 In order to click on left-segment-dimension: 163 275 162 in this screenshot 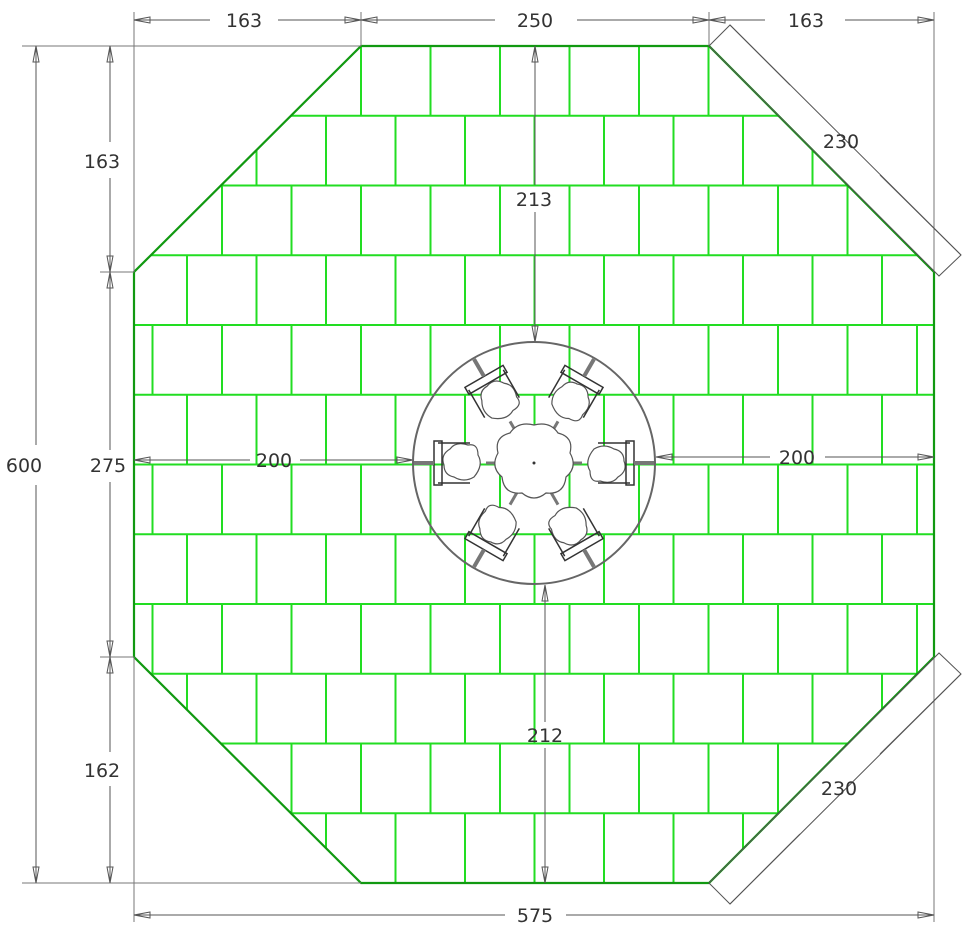, I will do `click(105, 464)`.